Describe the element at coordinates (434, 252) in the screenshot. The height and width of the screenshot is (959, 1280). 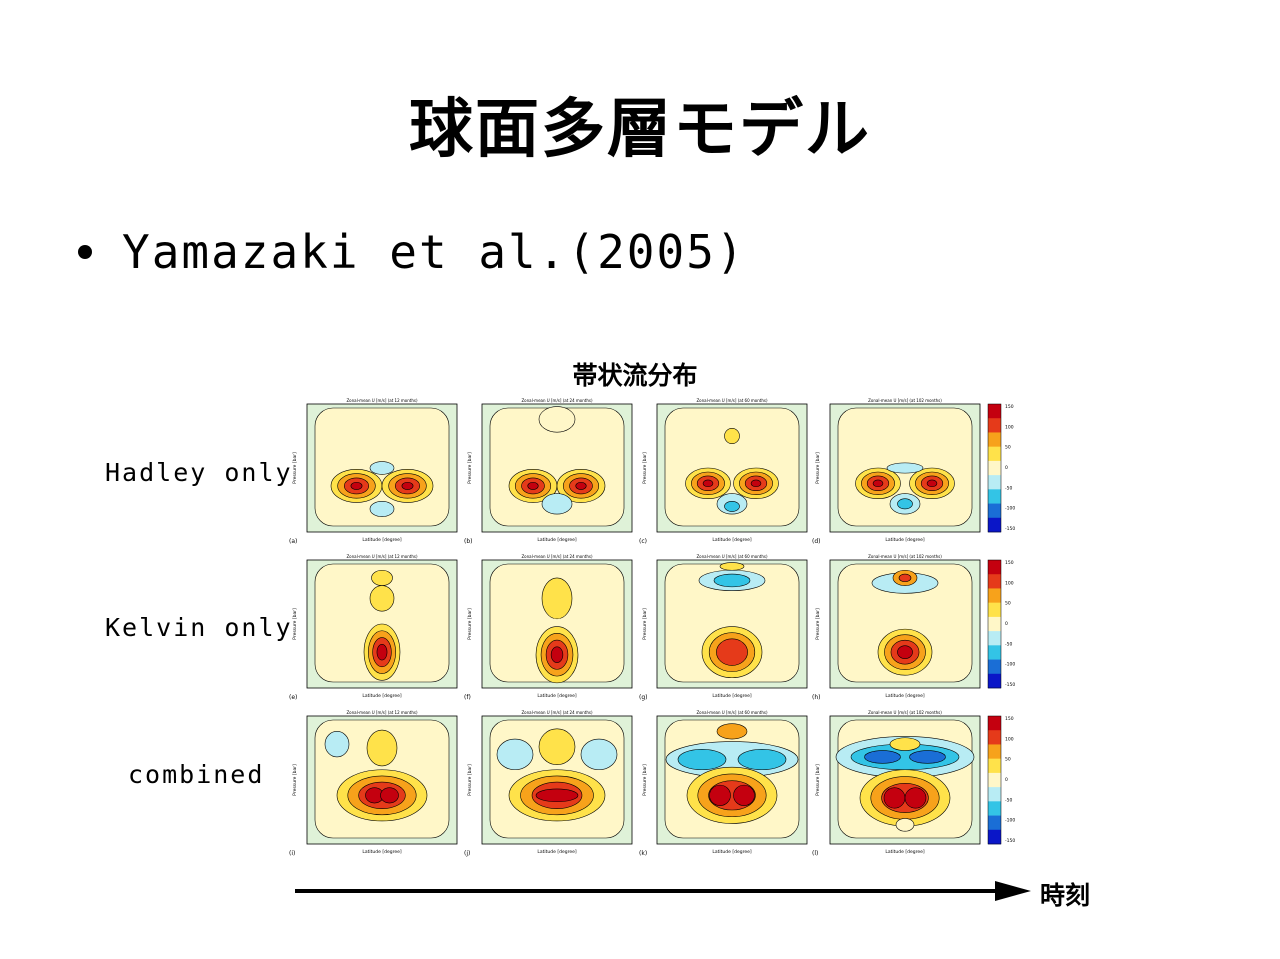
I see `reference-text: Yamazaki et al.(2005)` at that location.